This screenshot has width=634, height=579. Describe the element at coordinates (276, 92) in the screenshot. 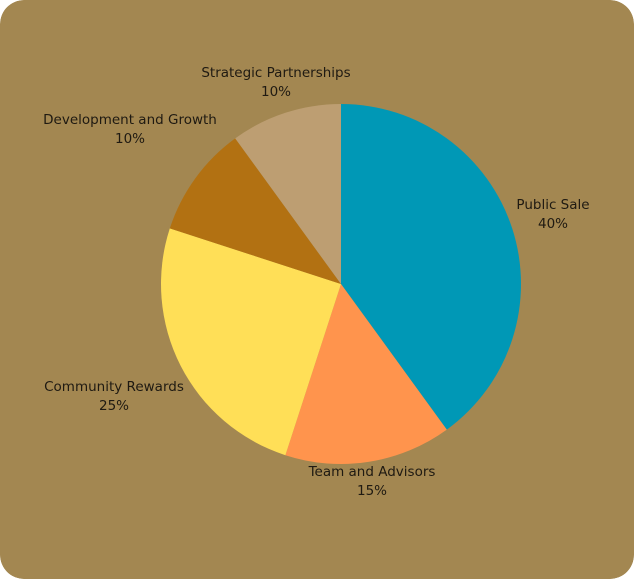

I see `slice-percent-strategic-partnerships: 10%` at that location.